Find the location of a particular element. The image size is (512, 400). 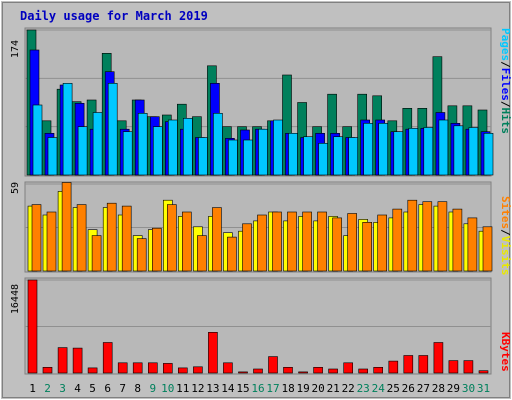

x-label-day-30: 30 is located at coordinates (468, 388).